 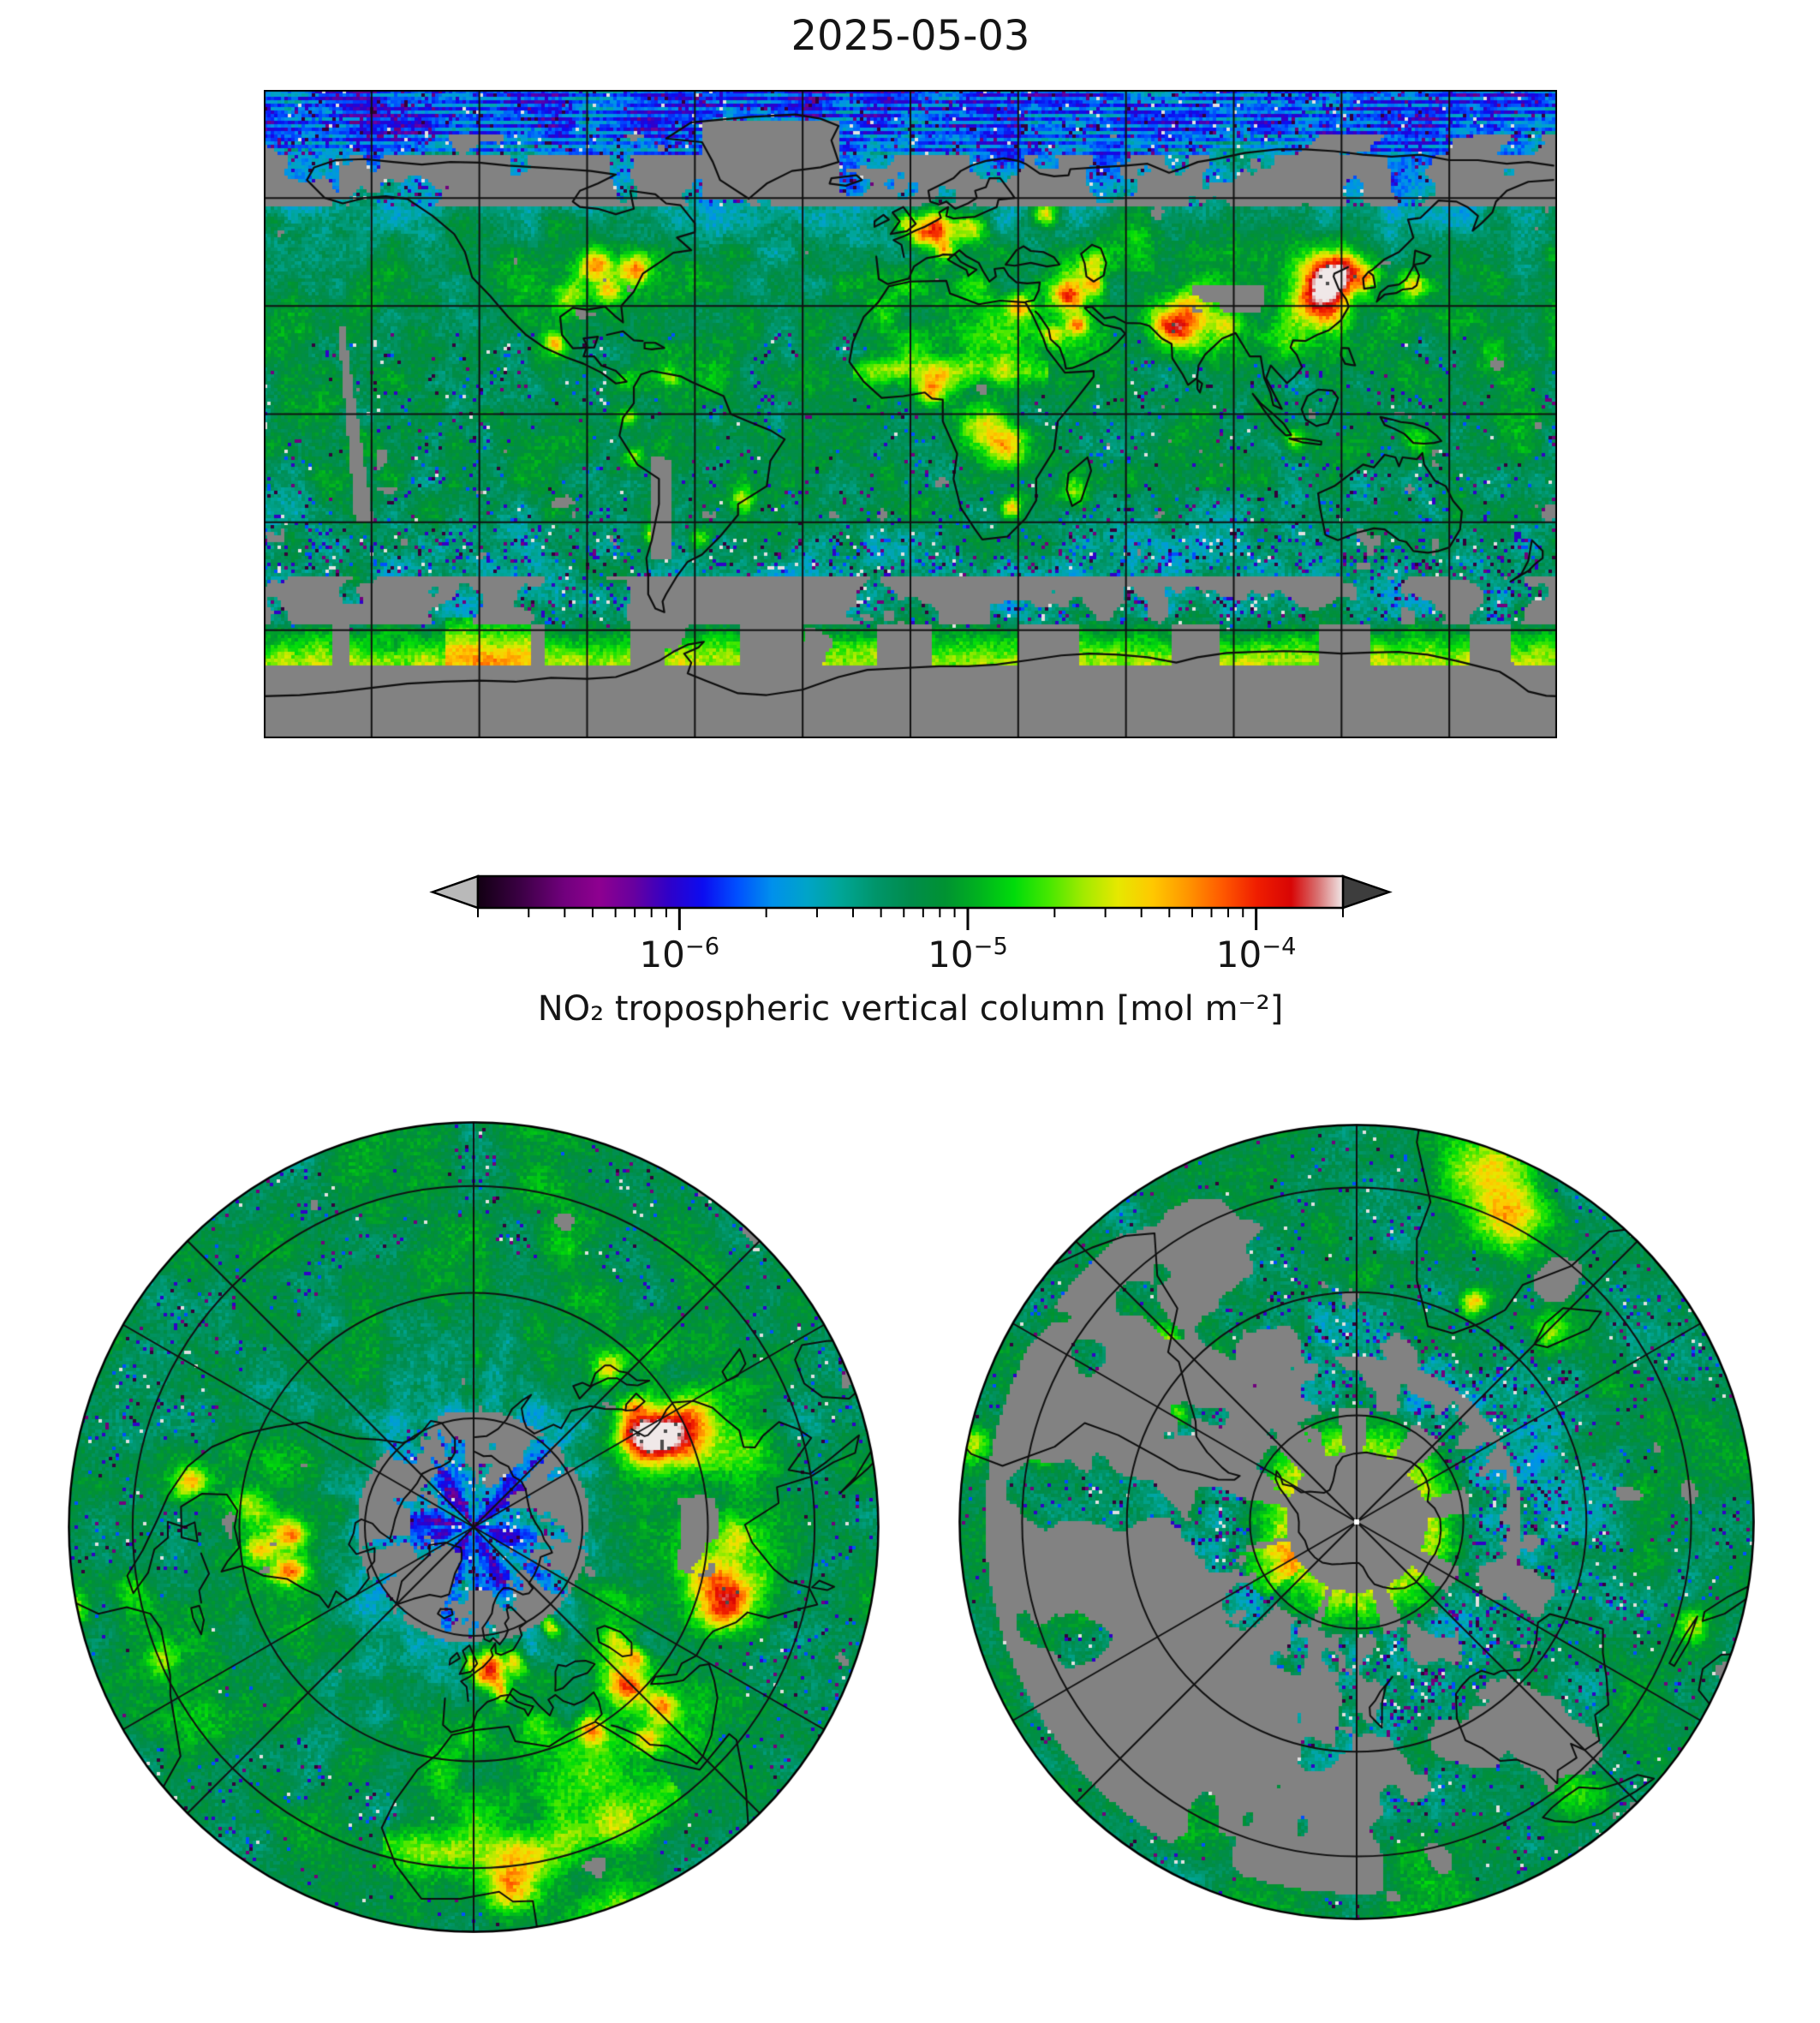 I want to click on figure-title: 2025-05-03, so click(x=911, y=36).